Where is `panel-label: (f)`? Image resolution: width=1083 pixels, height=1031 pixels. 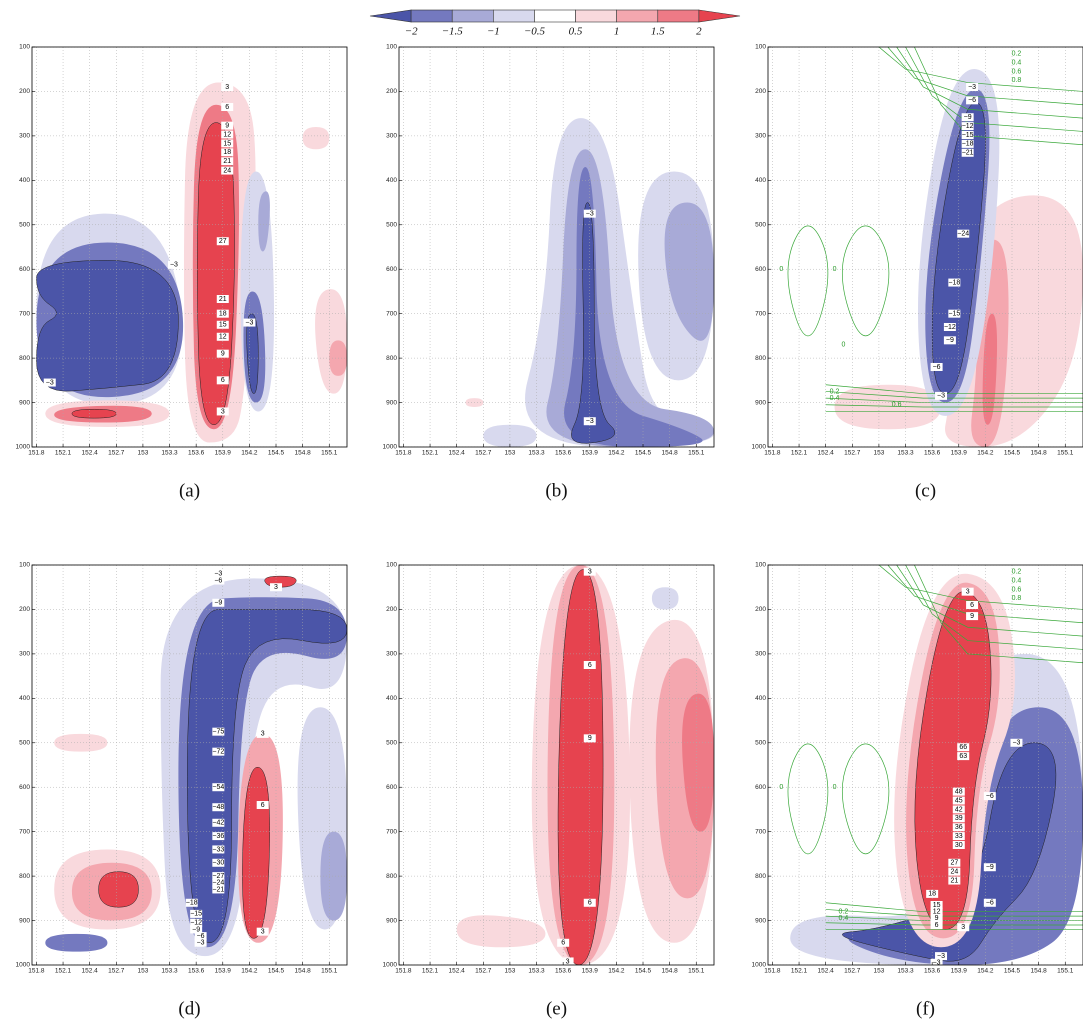 panel-label: (f) is located at coordinates (925, 1008).